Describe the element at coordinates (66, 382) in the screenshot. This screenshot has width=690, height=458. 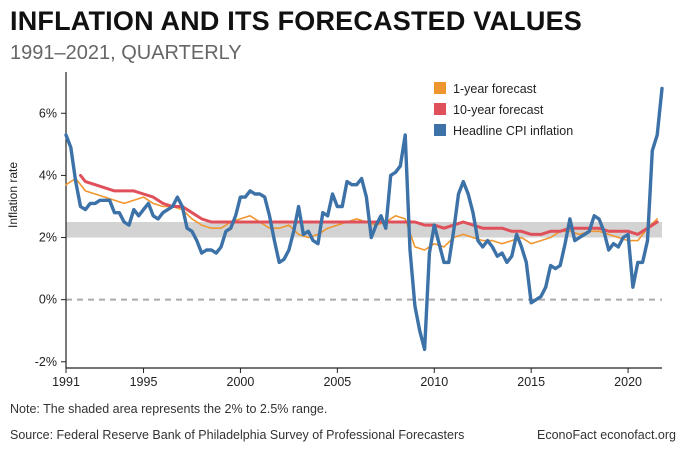
I see `x-tick-label: 1991` at that location.